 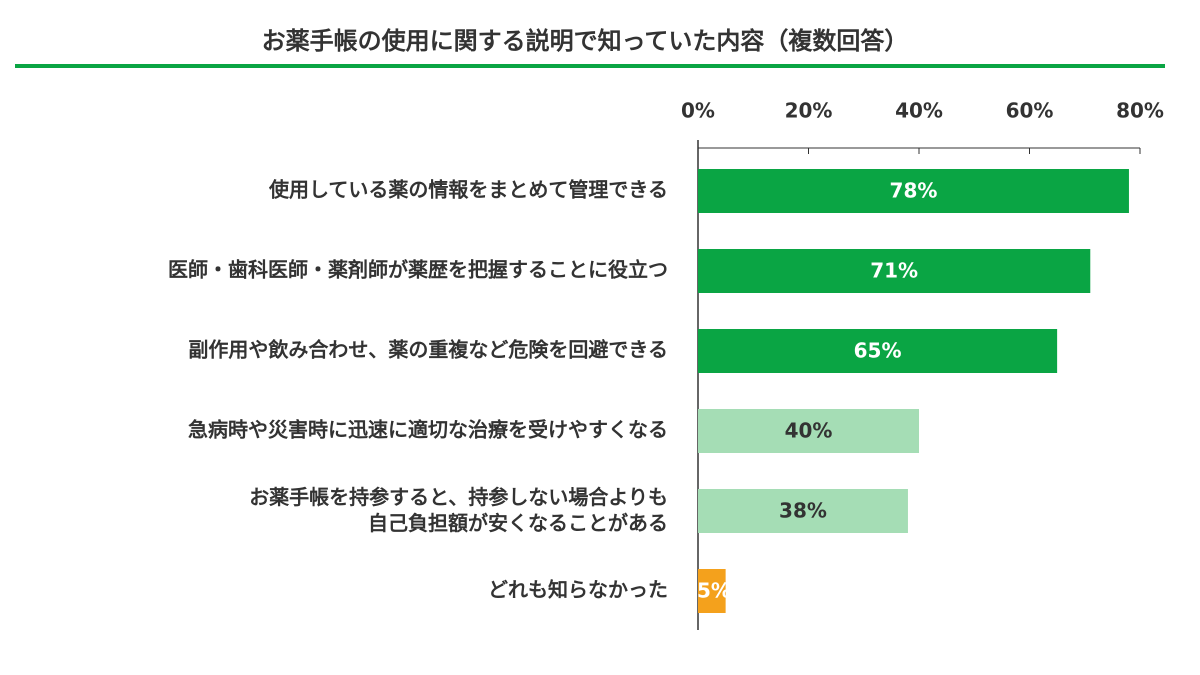 What do you see at coordinates (698, 111) in the screenshot?
I see `x-tick-label: 0%` at bounding box center [698, 111].